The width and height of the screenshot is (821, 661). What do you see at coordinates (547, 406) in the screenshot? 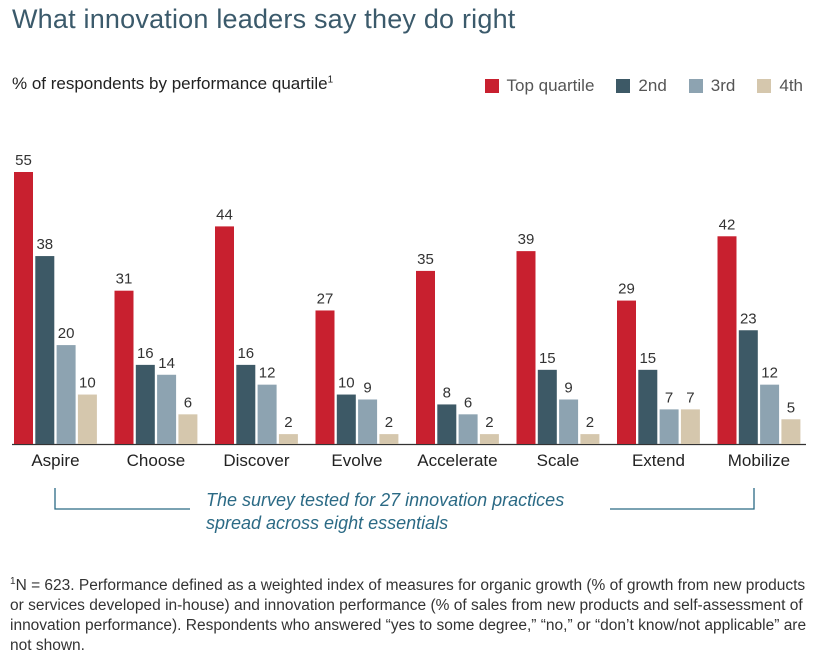
I see `bar-scale-second` at bounding box center [547, 406].